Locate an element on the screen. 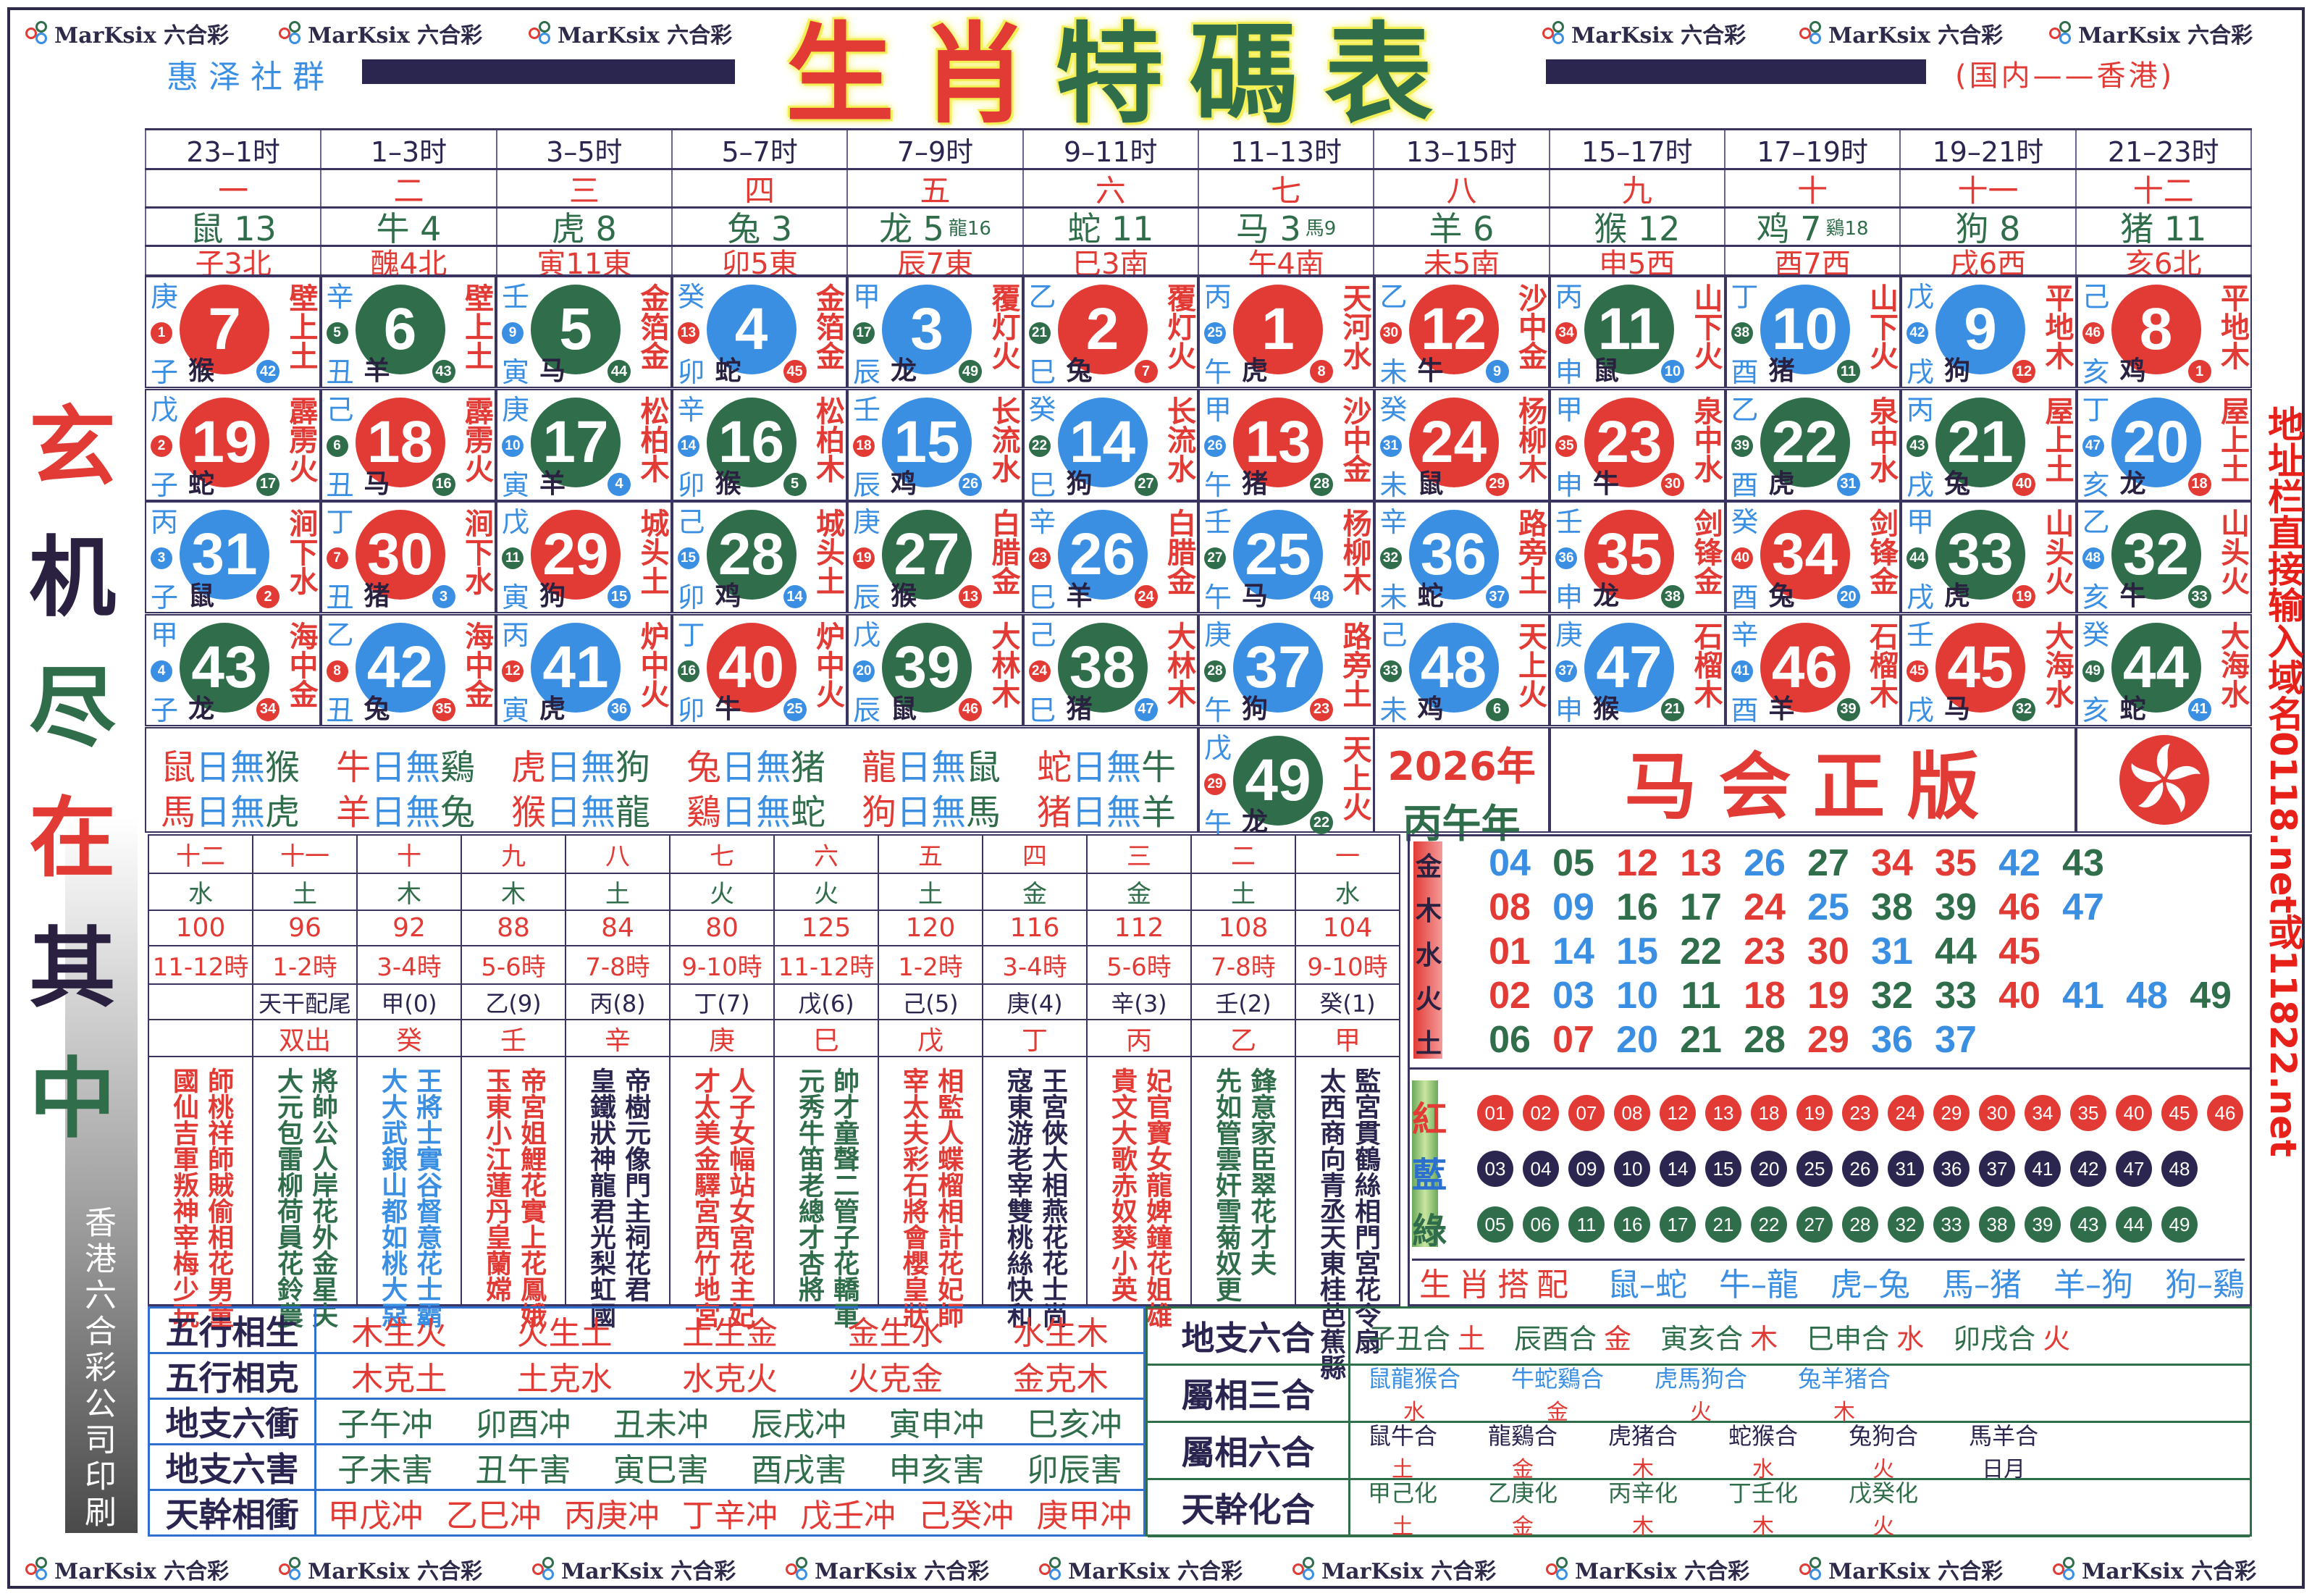  element-number: 28 is located at coordinates (1765, 1040).